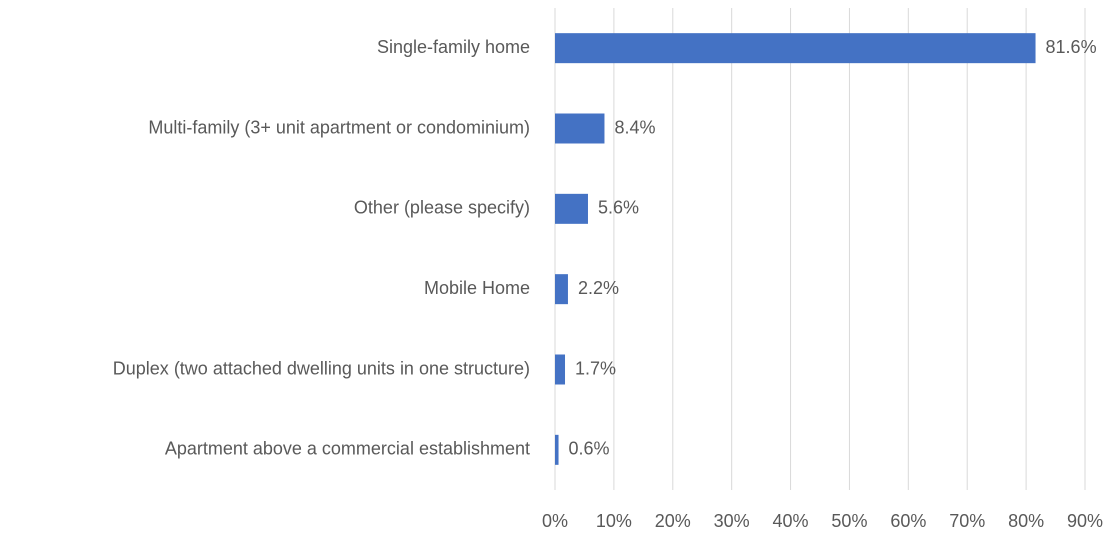 Image resolution: width=1114 pixels, height=537 pixels. Describe the element at coordinates (634, 127) in the screenshot. I see `data-label: 8.4%` at that location.